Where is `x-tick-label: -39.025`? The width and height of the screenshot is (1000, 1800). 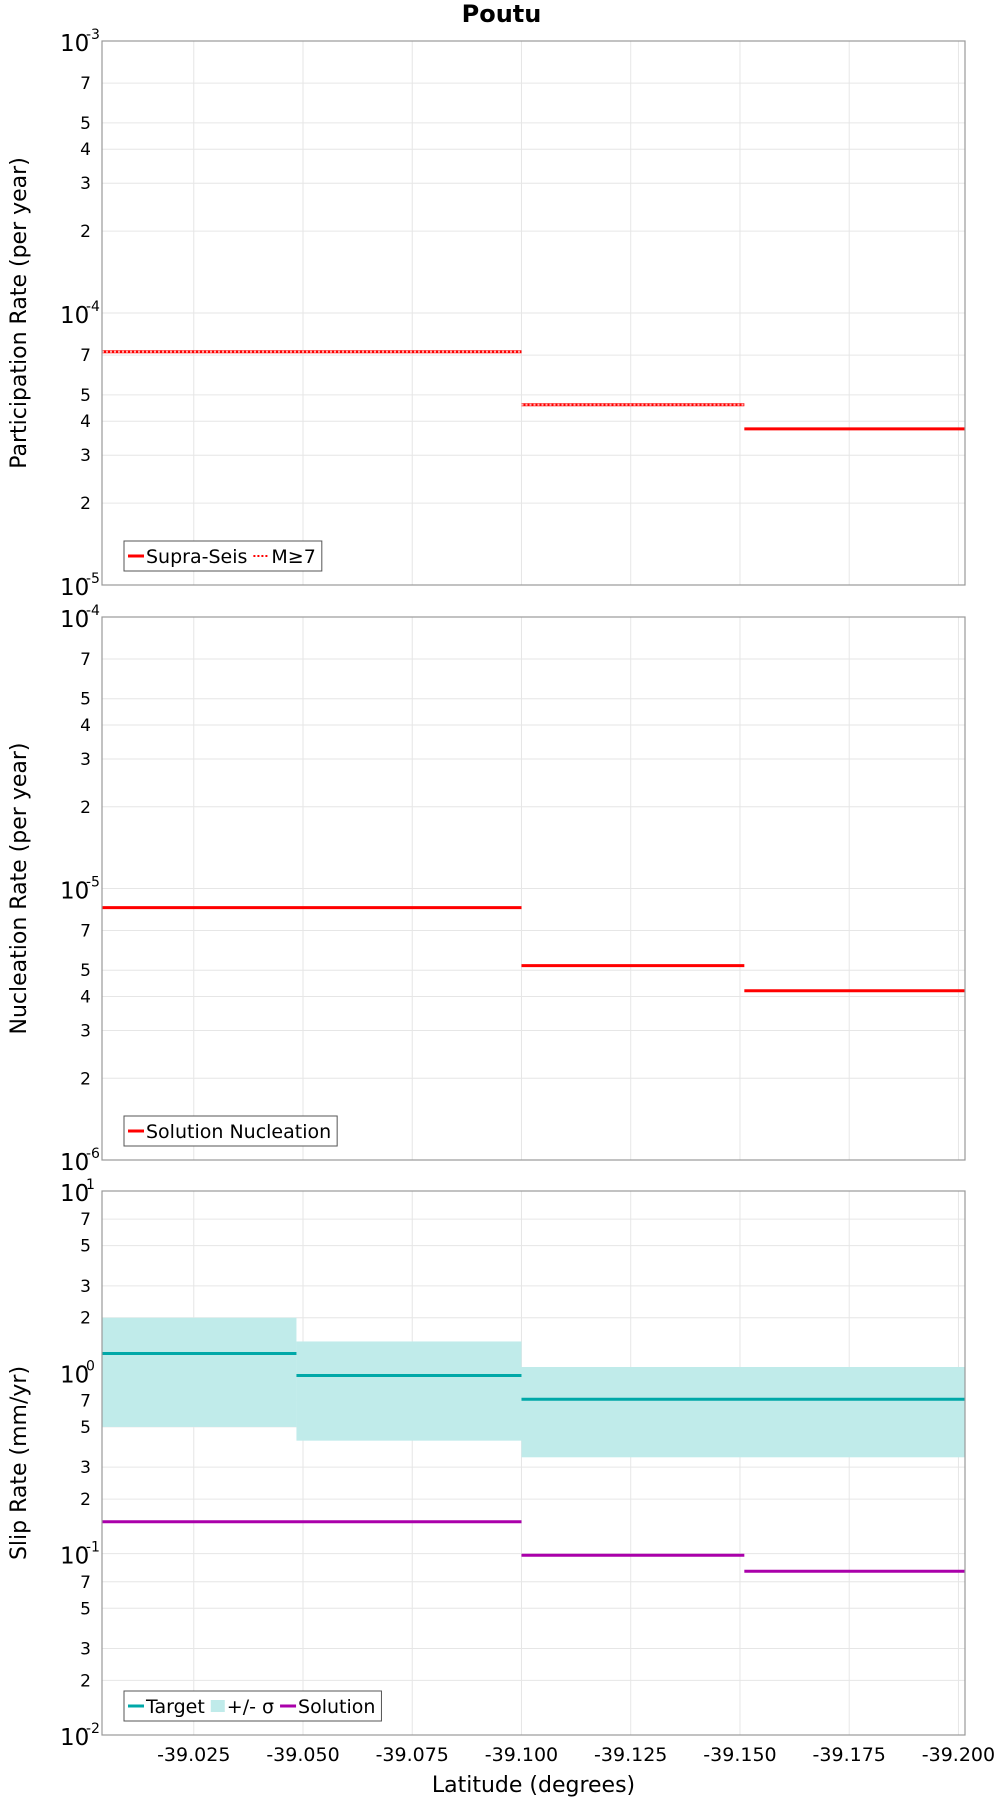
x-tick-label: -39.025 is located at coordinates (193, 1755).